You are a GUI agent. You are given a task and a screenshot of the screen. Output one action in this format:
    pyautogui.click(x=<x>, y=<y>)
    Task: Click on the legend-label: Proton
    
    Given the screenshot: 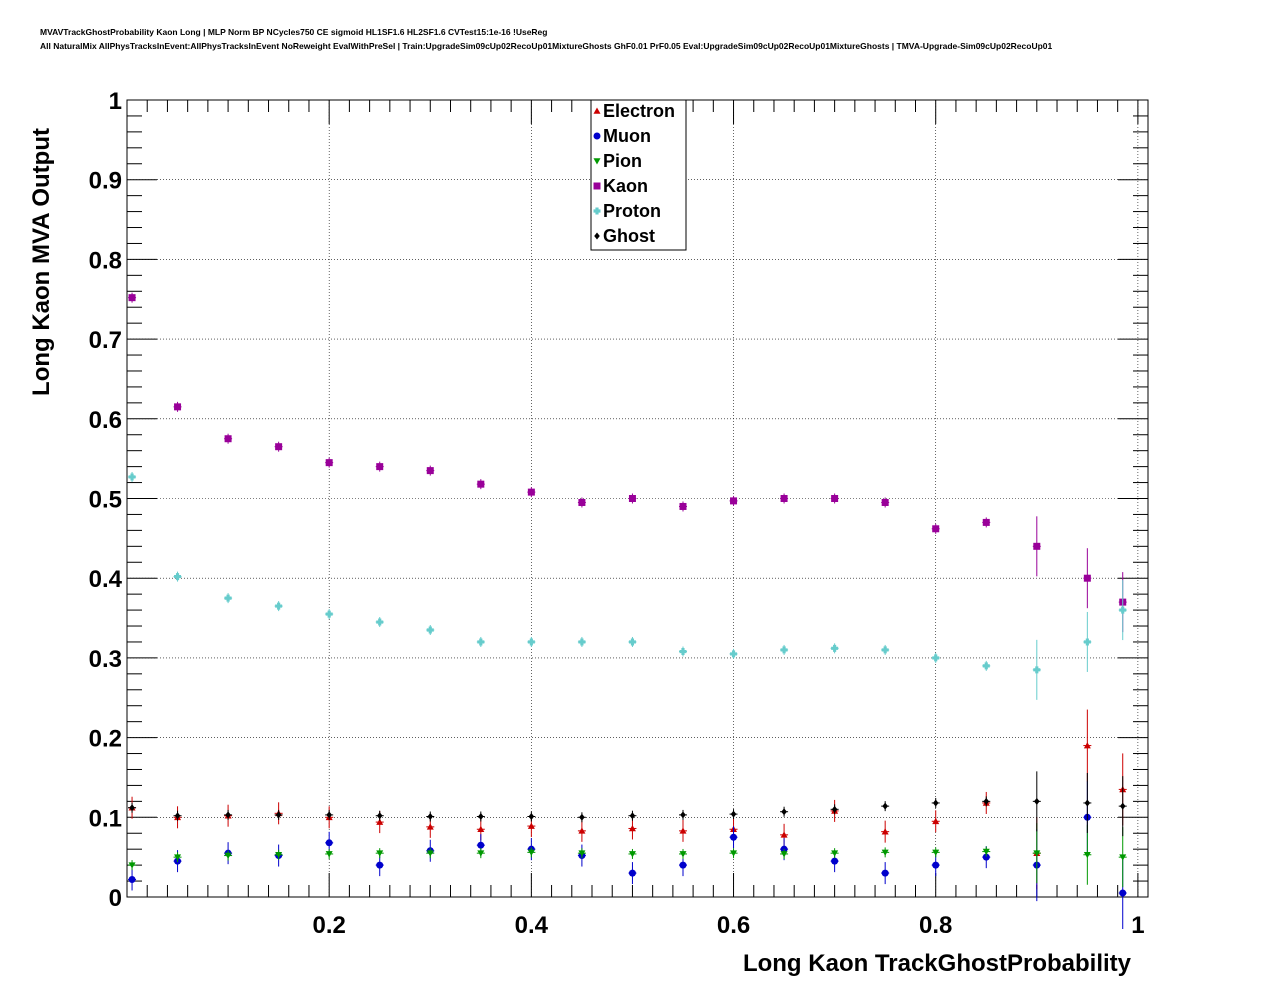 What is the action you would take?
    pyautogui.click(x=632, y=211)
    